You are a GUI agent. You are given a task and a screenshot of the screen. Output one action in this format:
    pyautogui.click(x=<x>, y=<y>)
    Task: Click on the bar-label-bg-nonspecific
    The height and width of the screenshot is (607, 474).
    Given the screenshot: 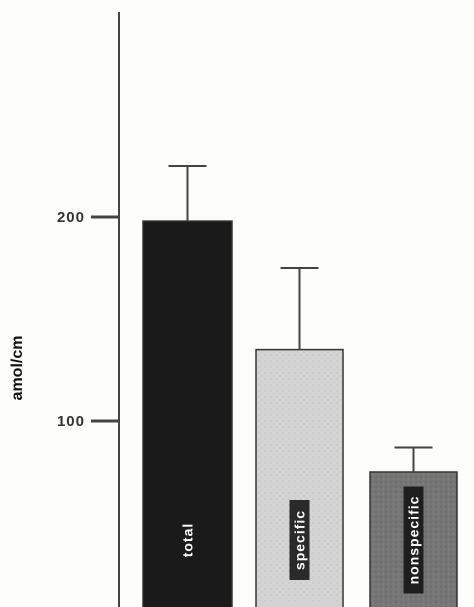 What is the action you would take?
    pyautogui.click(x=413, y=540)
    